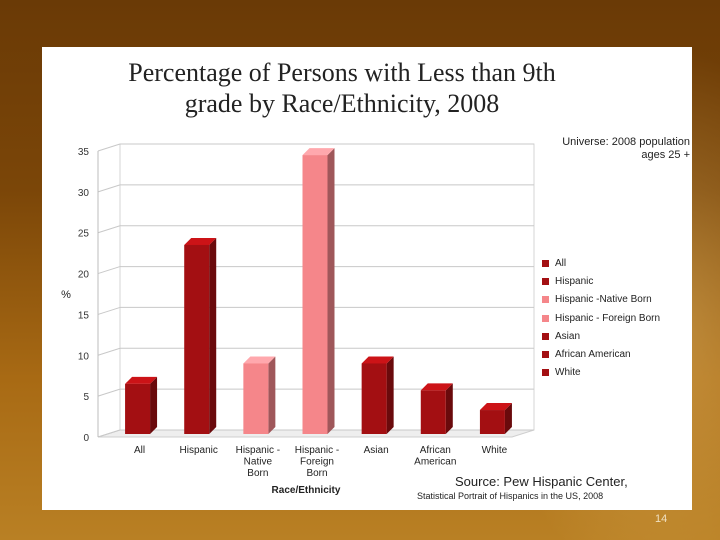 The width and height of the screenshot is (720, 540). Describe the element at coordinates (617, 373) in the screenshot. I see `legend-item: White` at that location.